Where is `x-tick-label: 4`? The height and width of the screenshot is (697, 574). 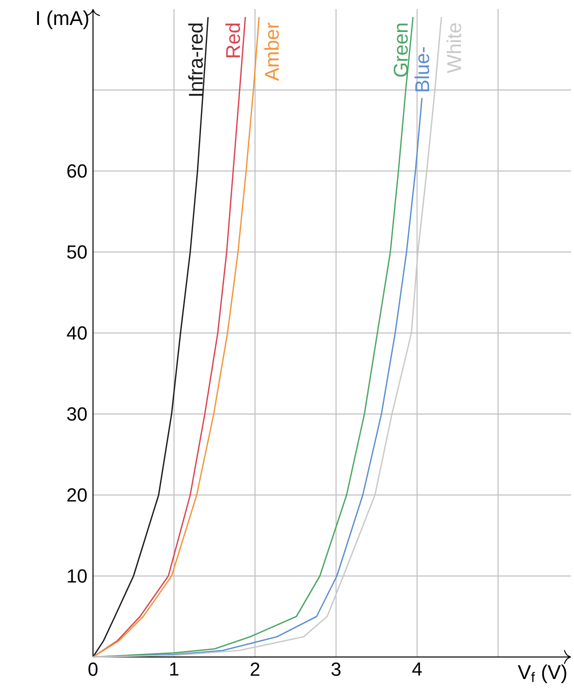 x-tick-label: 4 is located at coordinates (417, 669).